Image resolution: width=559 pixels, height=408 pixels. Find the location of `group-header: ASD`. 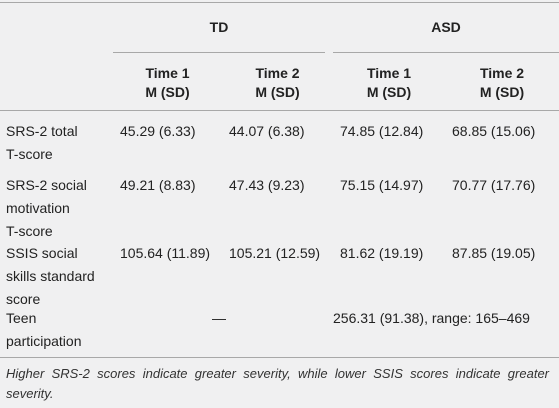

group-header: ASD is located at coordinates (446, 27).